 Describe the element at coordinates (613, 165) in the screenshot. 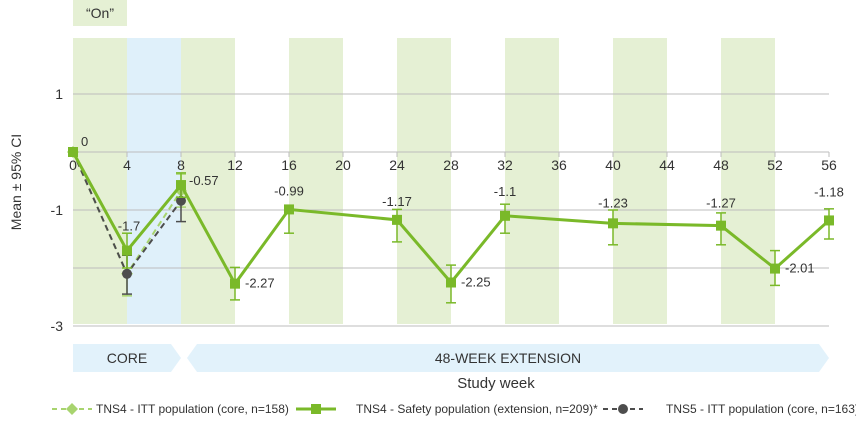

I see `x-tick-label: 40` at that location.